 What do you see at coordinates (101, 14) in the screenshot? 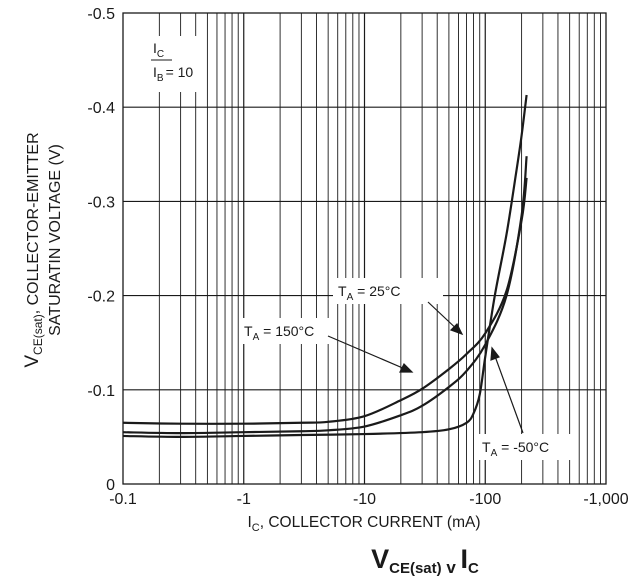
I see `y-tick-label: -0.5` at bounding box center [101, 14].